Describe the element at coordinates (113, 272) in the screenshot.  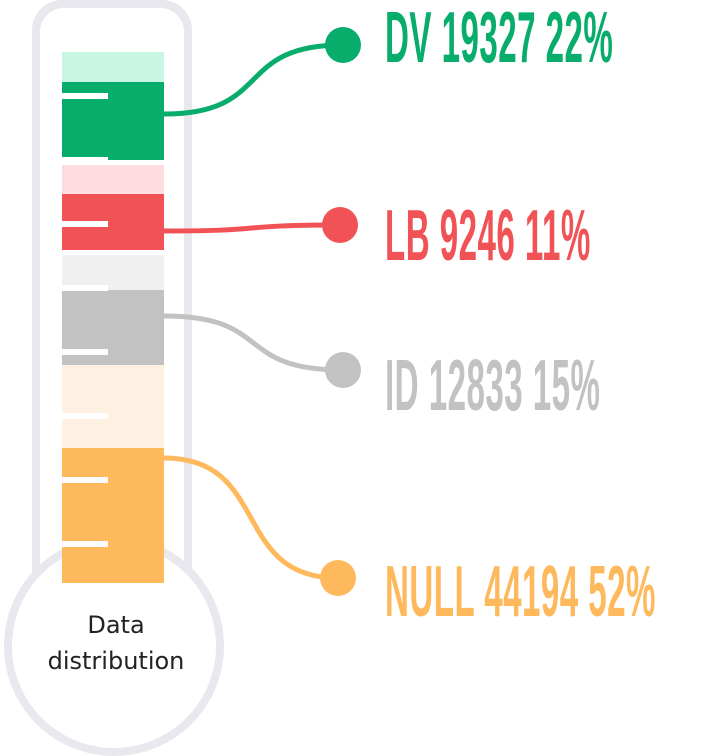
I see `segment-id-light` at that location.